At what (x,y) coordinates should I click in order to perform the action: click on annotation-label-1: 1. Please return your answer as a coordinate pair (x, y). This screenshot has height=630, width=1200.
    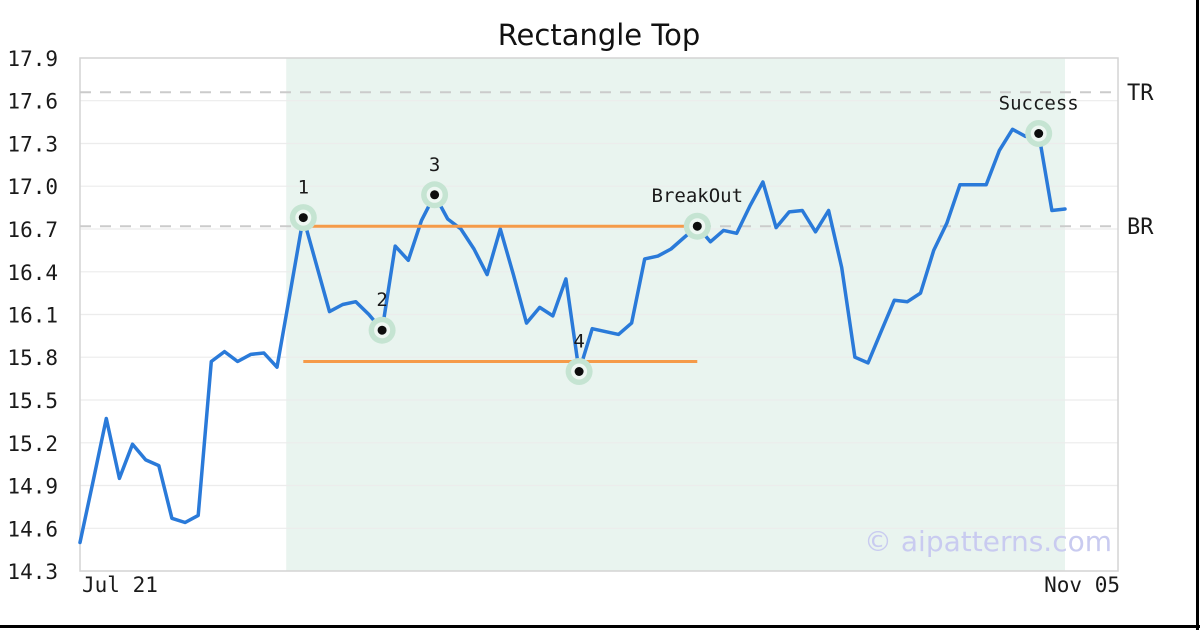
    Looking at the image, I should click on (303, 188).